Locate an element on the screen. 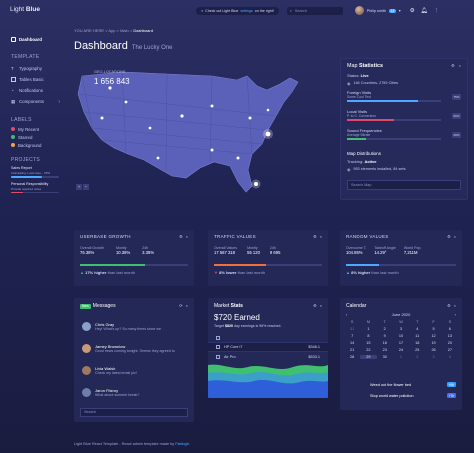 The width and height of the screenshot is (474, 453). breadcrumb-main: Main is located at coordinates (124, 30).